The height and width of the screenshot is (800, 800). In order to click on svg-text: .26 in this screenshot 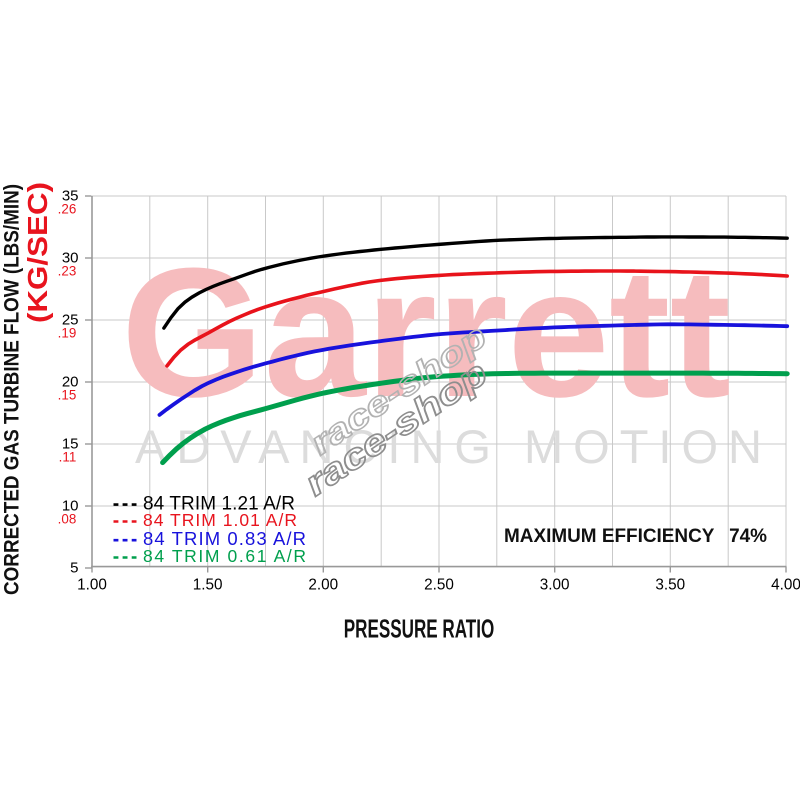, I will do `click(67, 209)`.